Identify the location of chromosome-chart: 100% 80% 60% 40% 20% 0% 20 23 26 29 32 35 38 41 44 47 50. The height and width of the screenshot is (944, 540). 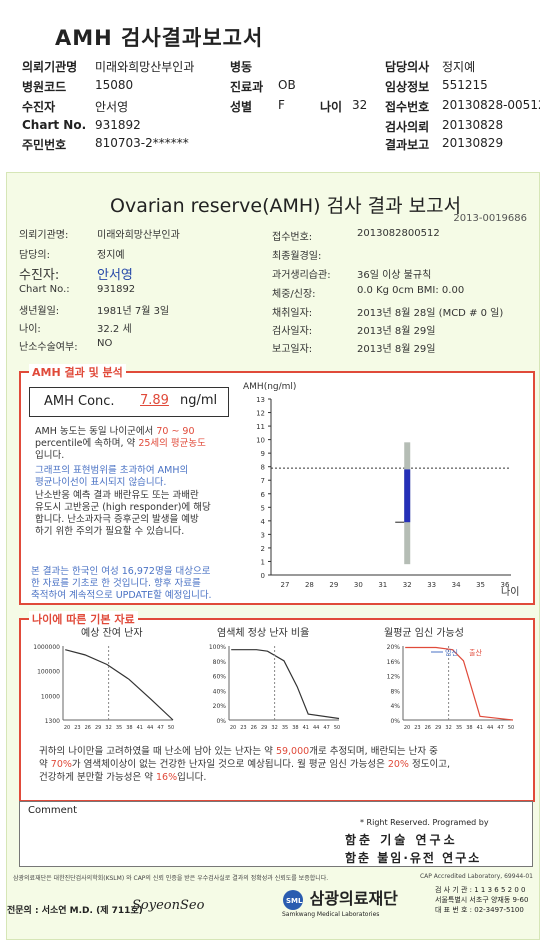
(274, 687).